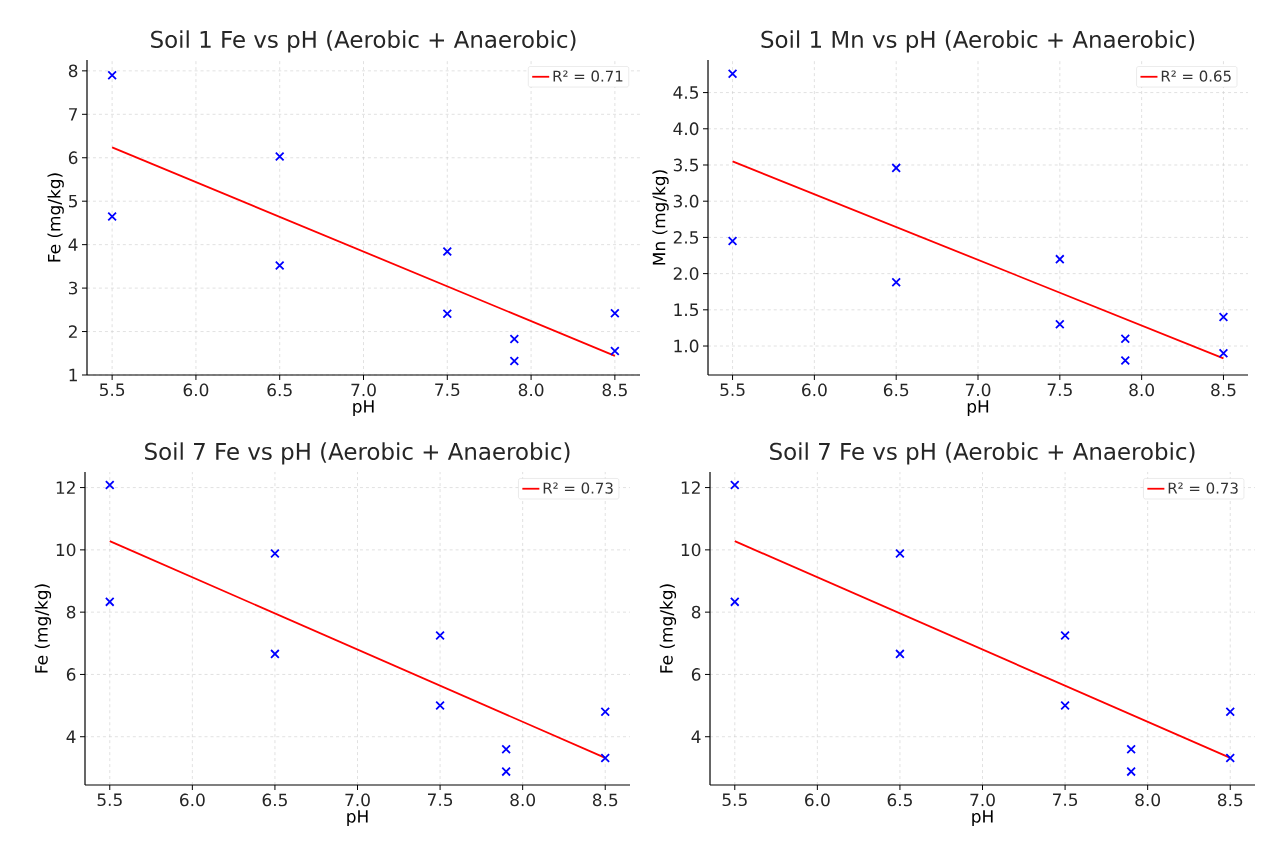  Describe the element at coordinates (73, 201) in the screenshot. I see `y-tick-label: 5` at that location.